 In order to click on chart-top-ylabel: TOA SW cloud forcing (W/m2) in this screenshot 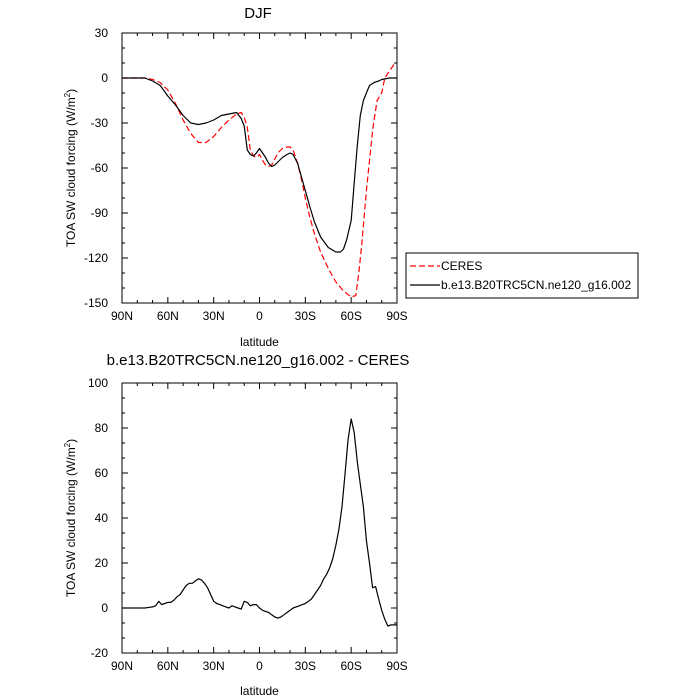, I will do `click(70, 168)`.